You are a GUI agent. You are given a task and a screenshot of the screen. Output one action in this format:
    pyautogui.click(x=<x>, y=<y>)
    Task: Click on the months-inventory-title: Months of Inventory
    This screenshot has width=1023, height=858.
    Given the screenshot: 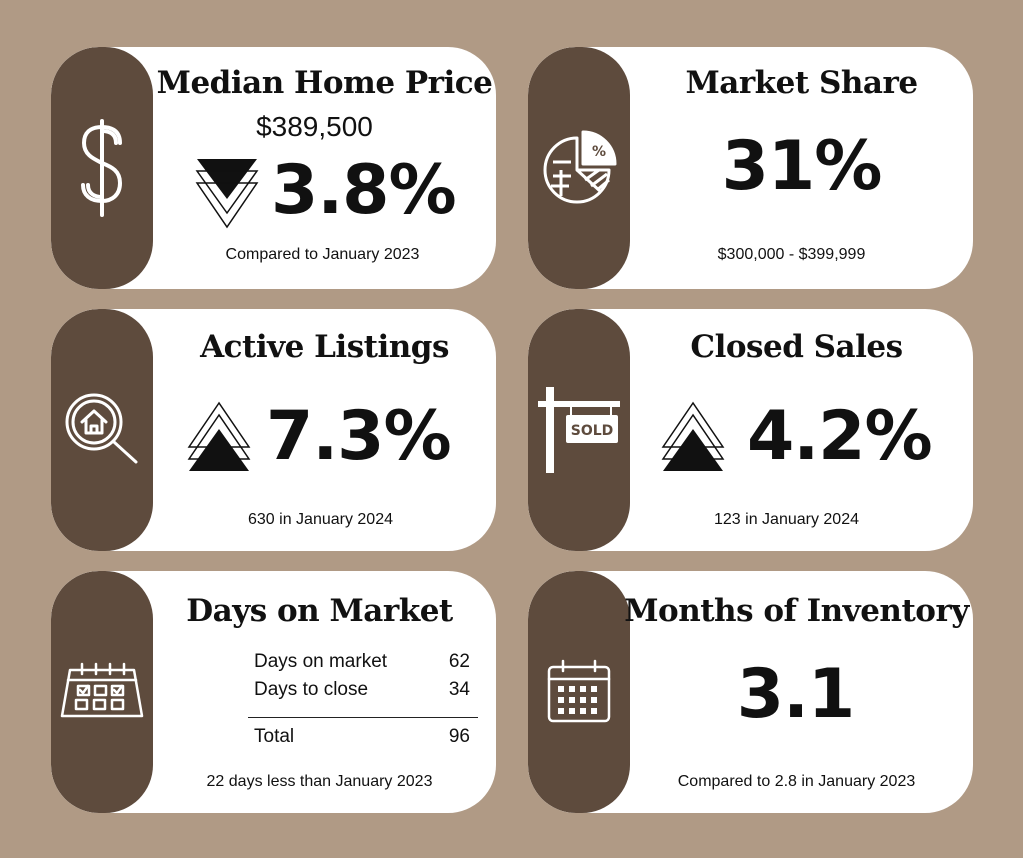 What is the action you would take?
    pyautogui.click(x=796, y=611)
    